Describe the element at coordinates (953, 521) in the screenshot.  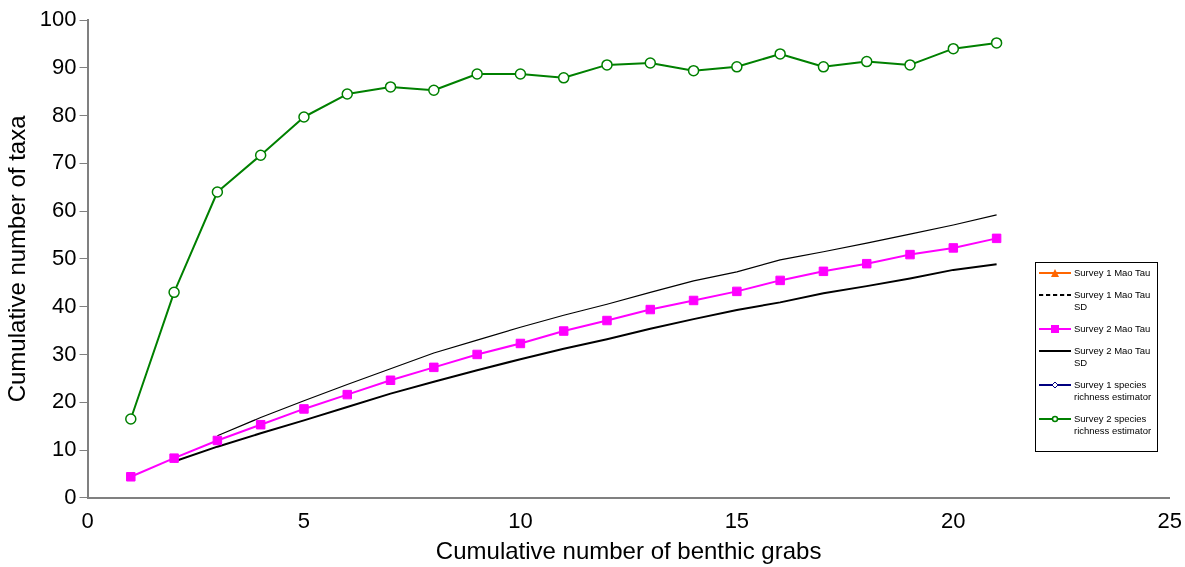
I see `x-tick-label: 20` at that location.